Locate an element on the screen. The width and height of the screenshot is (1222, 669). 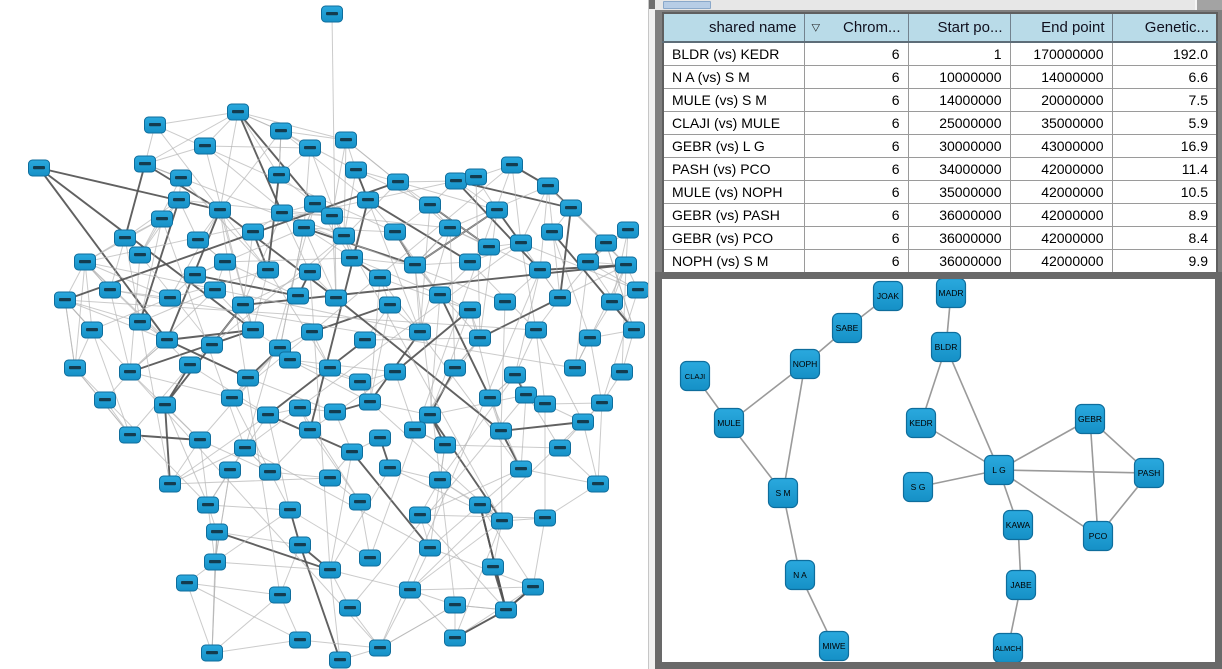
table-cell-end_point: 14000000 is located at coordinates (1061, 77).